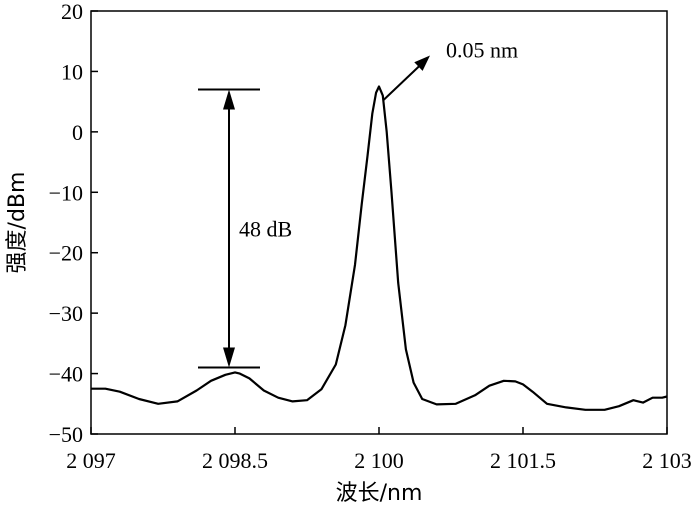 The height and width of the screenshot is (508, 700). I want to click on x-ticks: 2 097 2 098.5 2 100 2 101.5 2 103, so click(379, 450).